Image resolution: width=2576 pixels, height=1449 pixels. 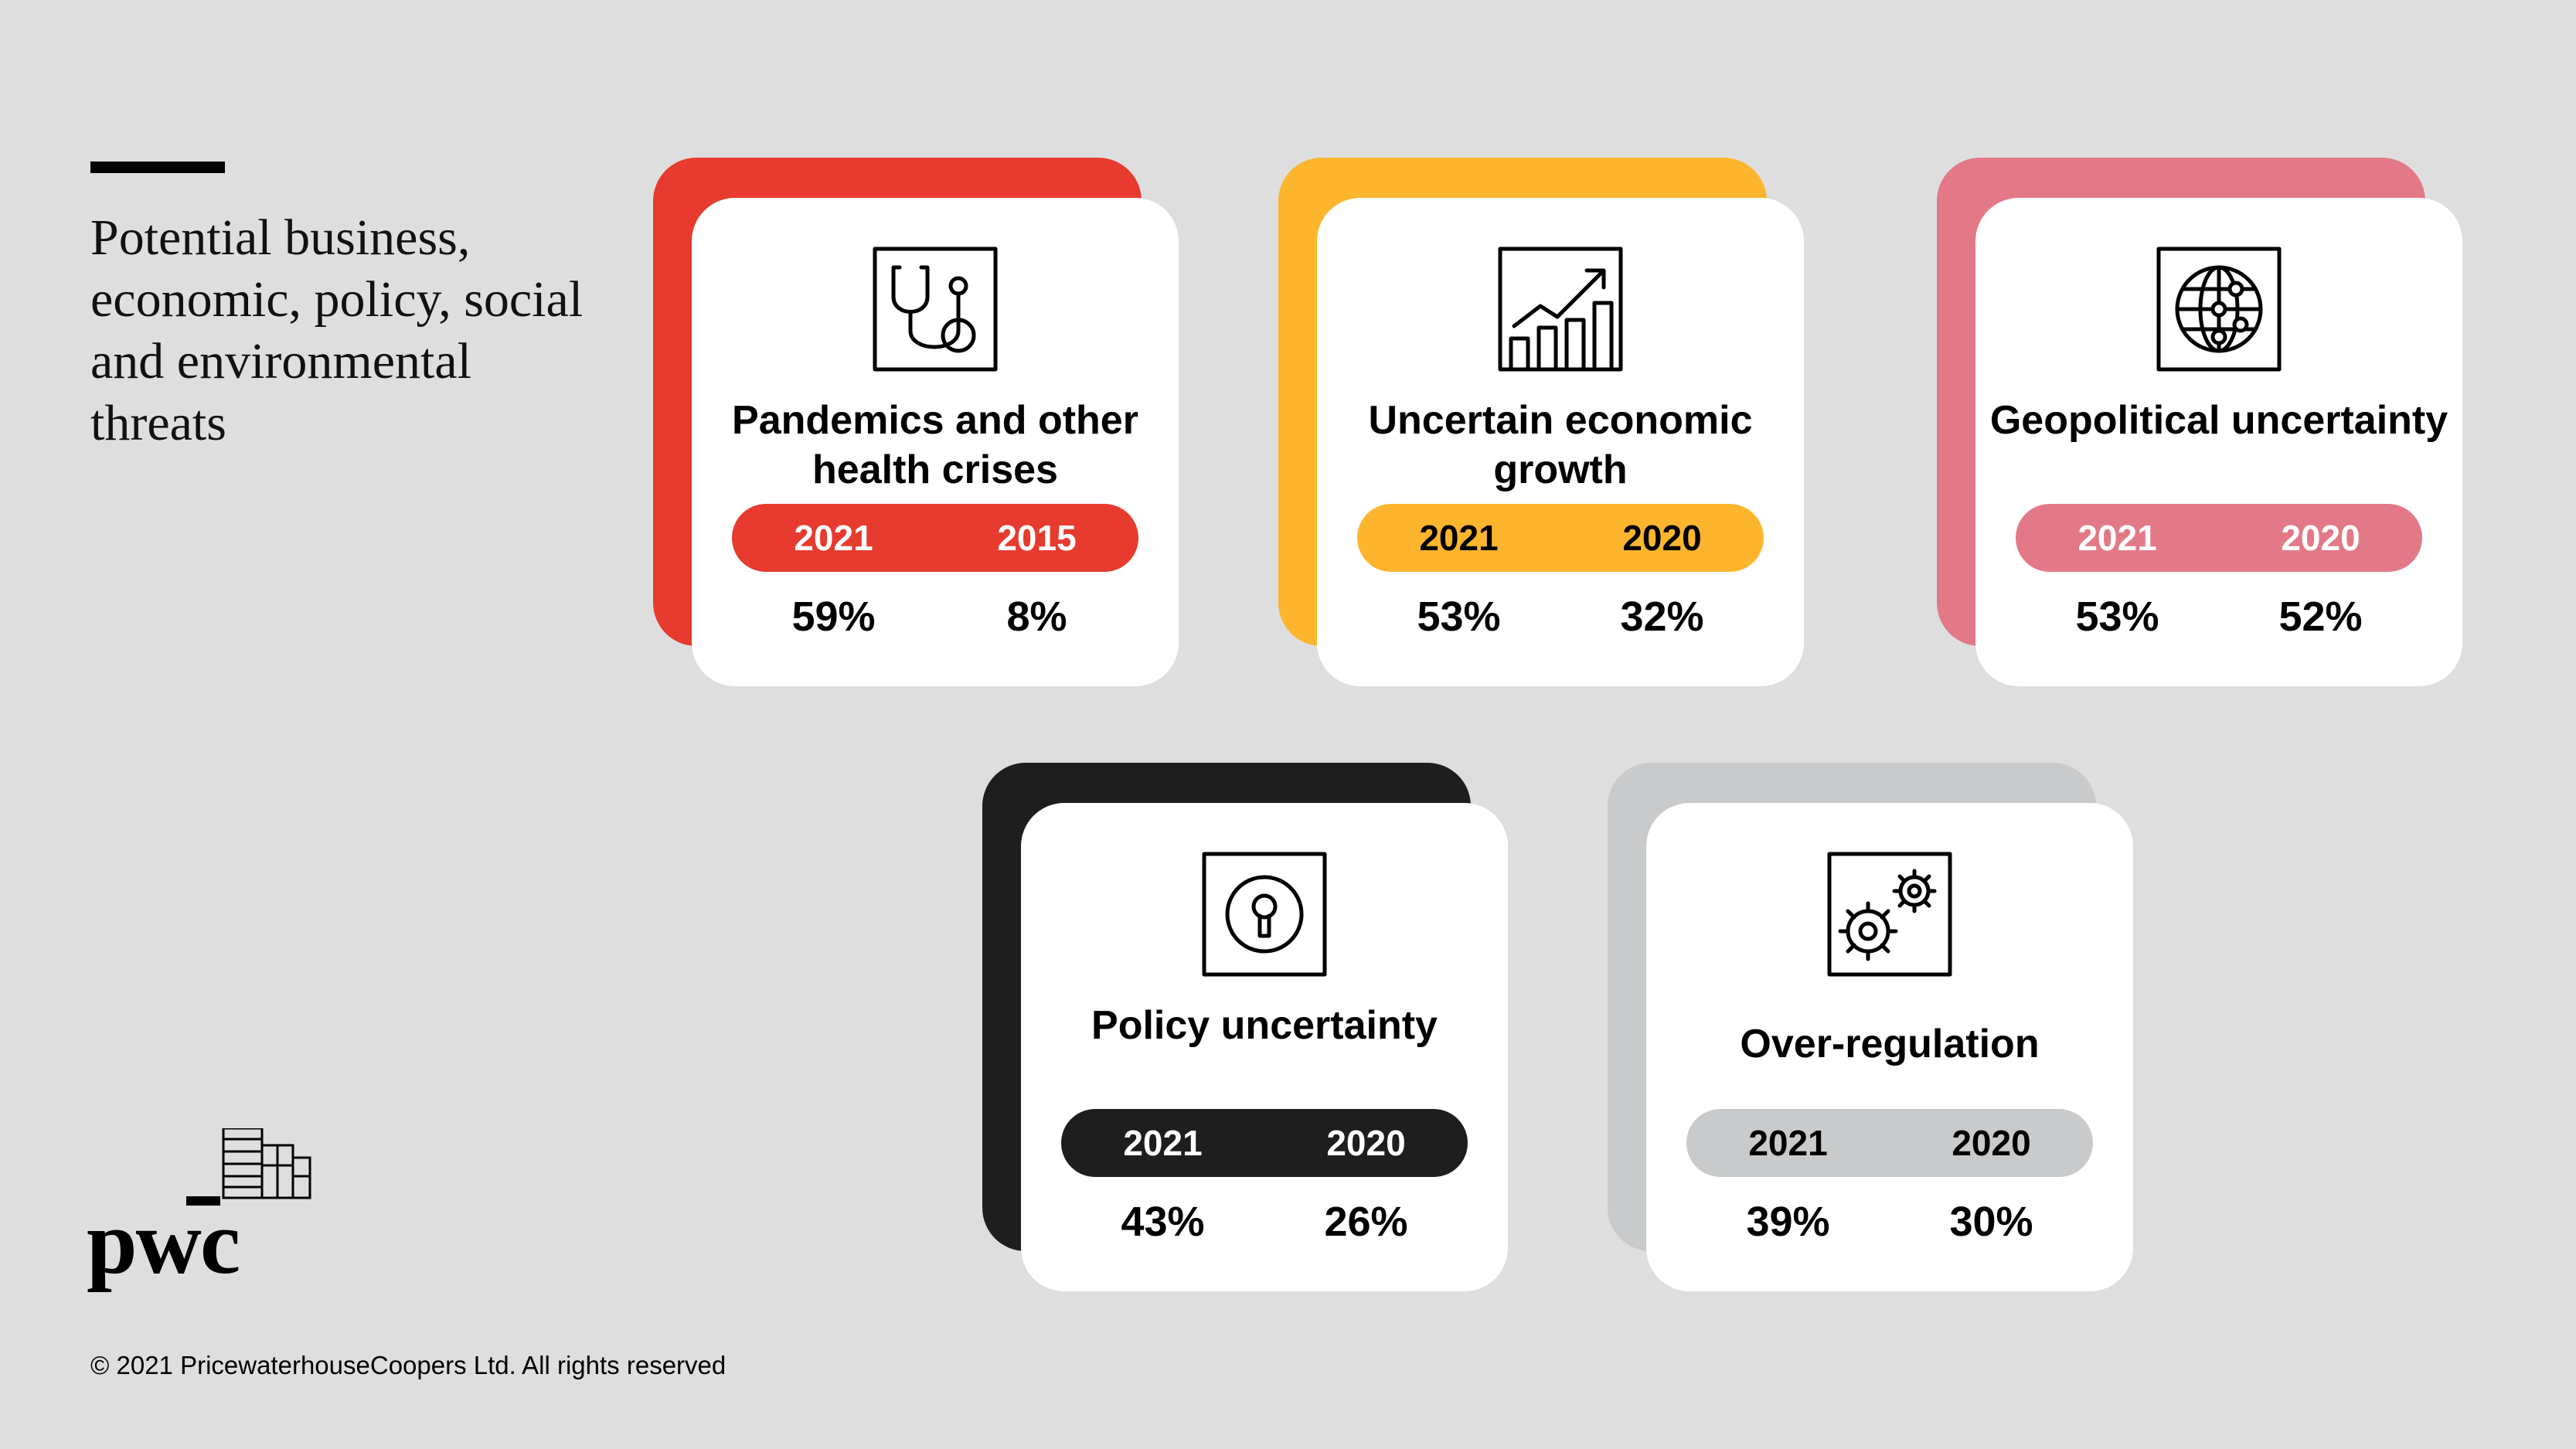 I want to click on value-percent: 30%, so click(x=1991, y=1222).